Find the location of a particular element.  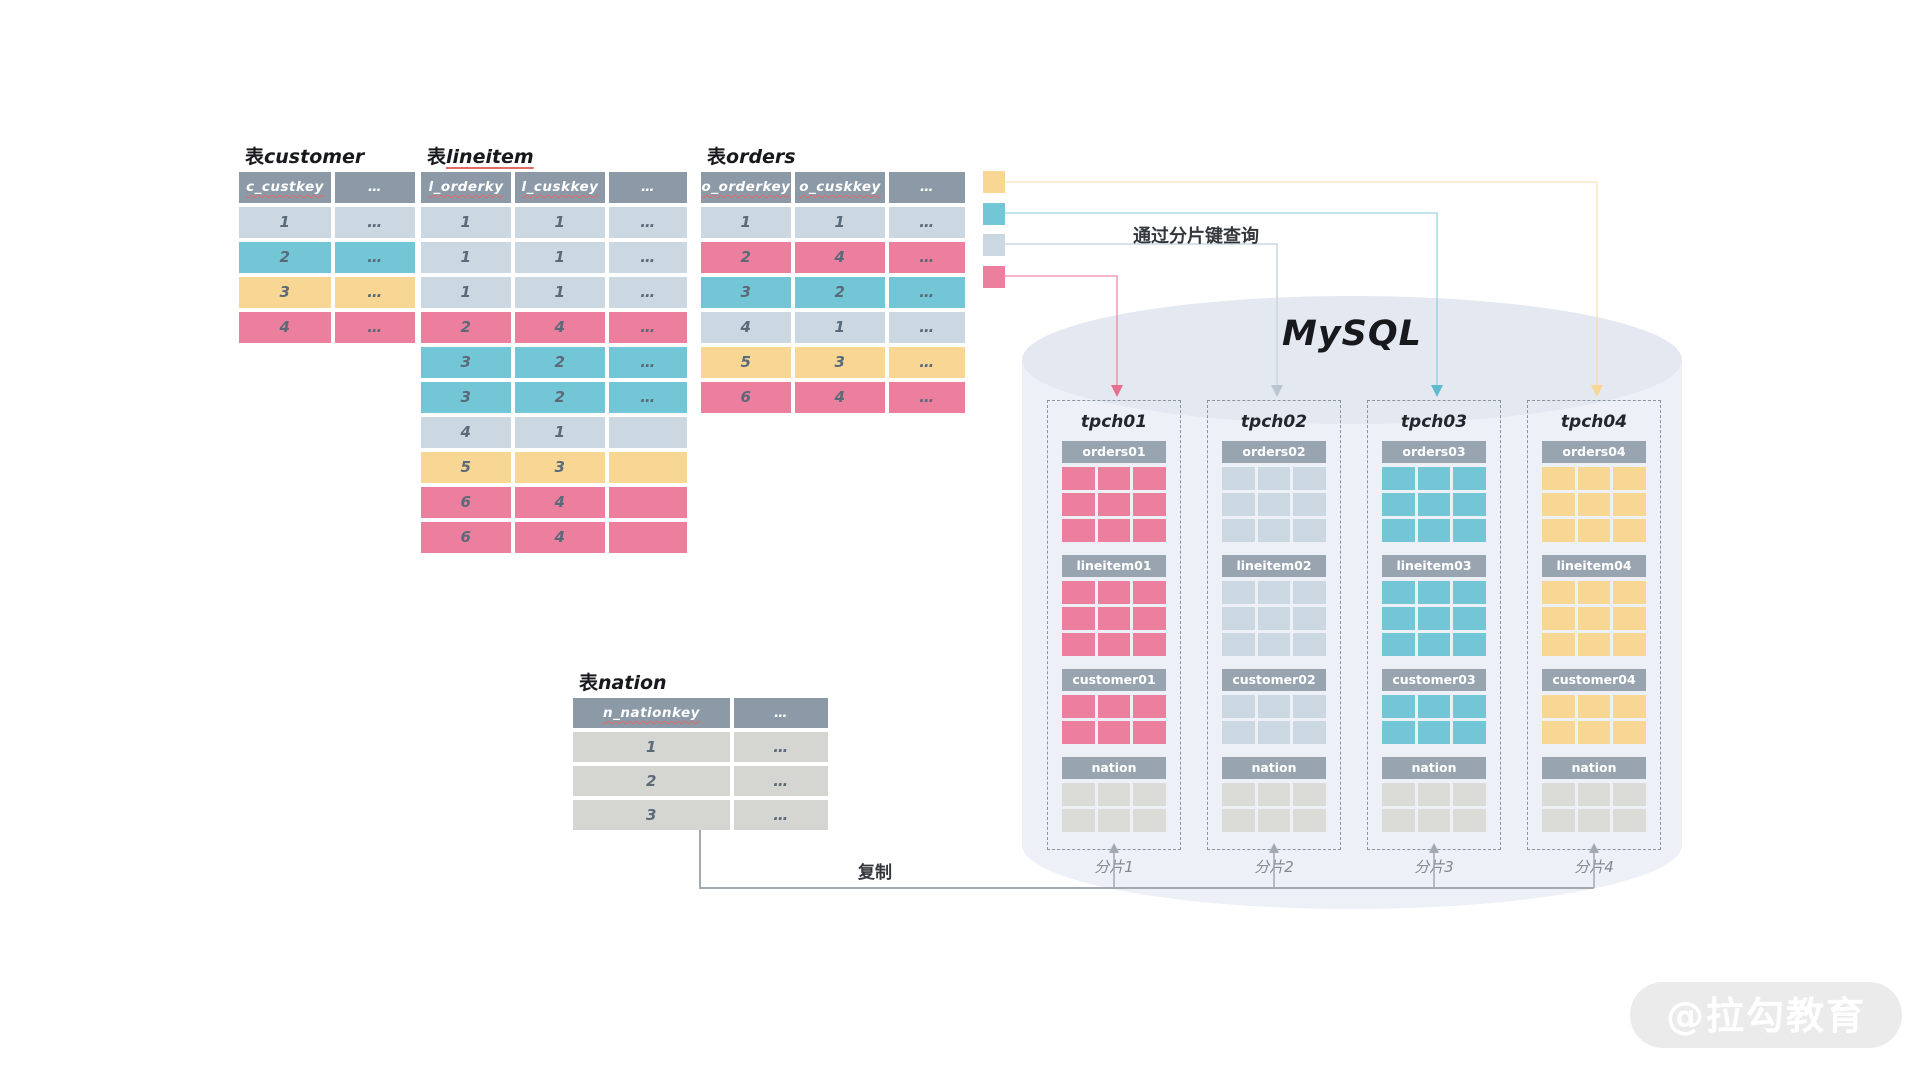

table-title-name: nation is located at coordinates (632, 683).